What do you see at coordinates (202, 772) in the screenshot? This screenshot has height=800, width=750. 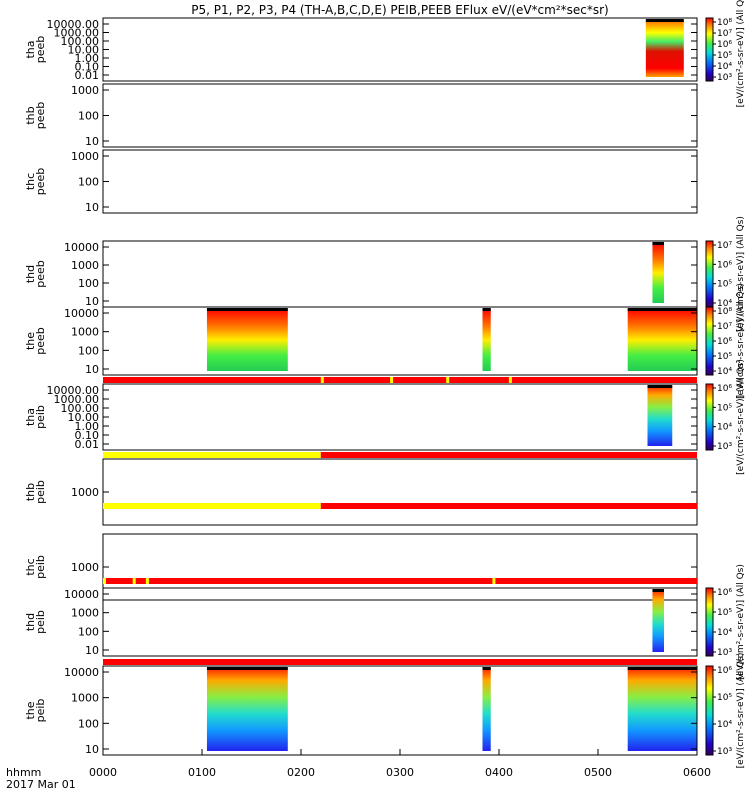 I see `x-tick-label: 0100` at bounding box center [202, 772].